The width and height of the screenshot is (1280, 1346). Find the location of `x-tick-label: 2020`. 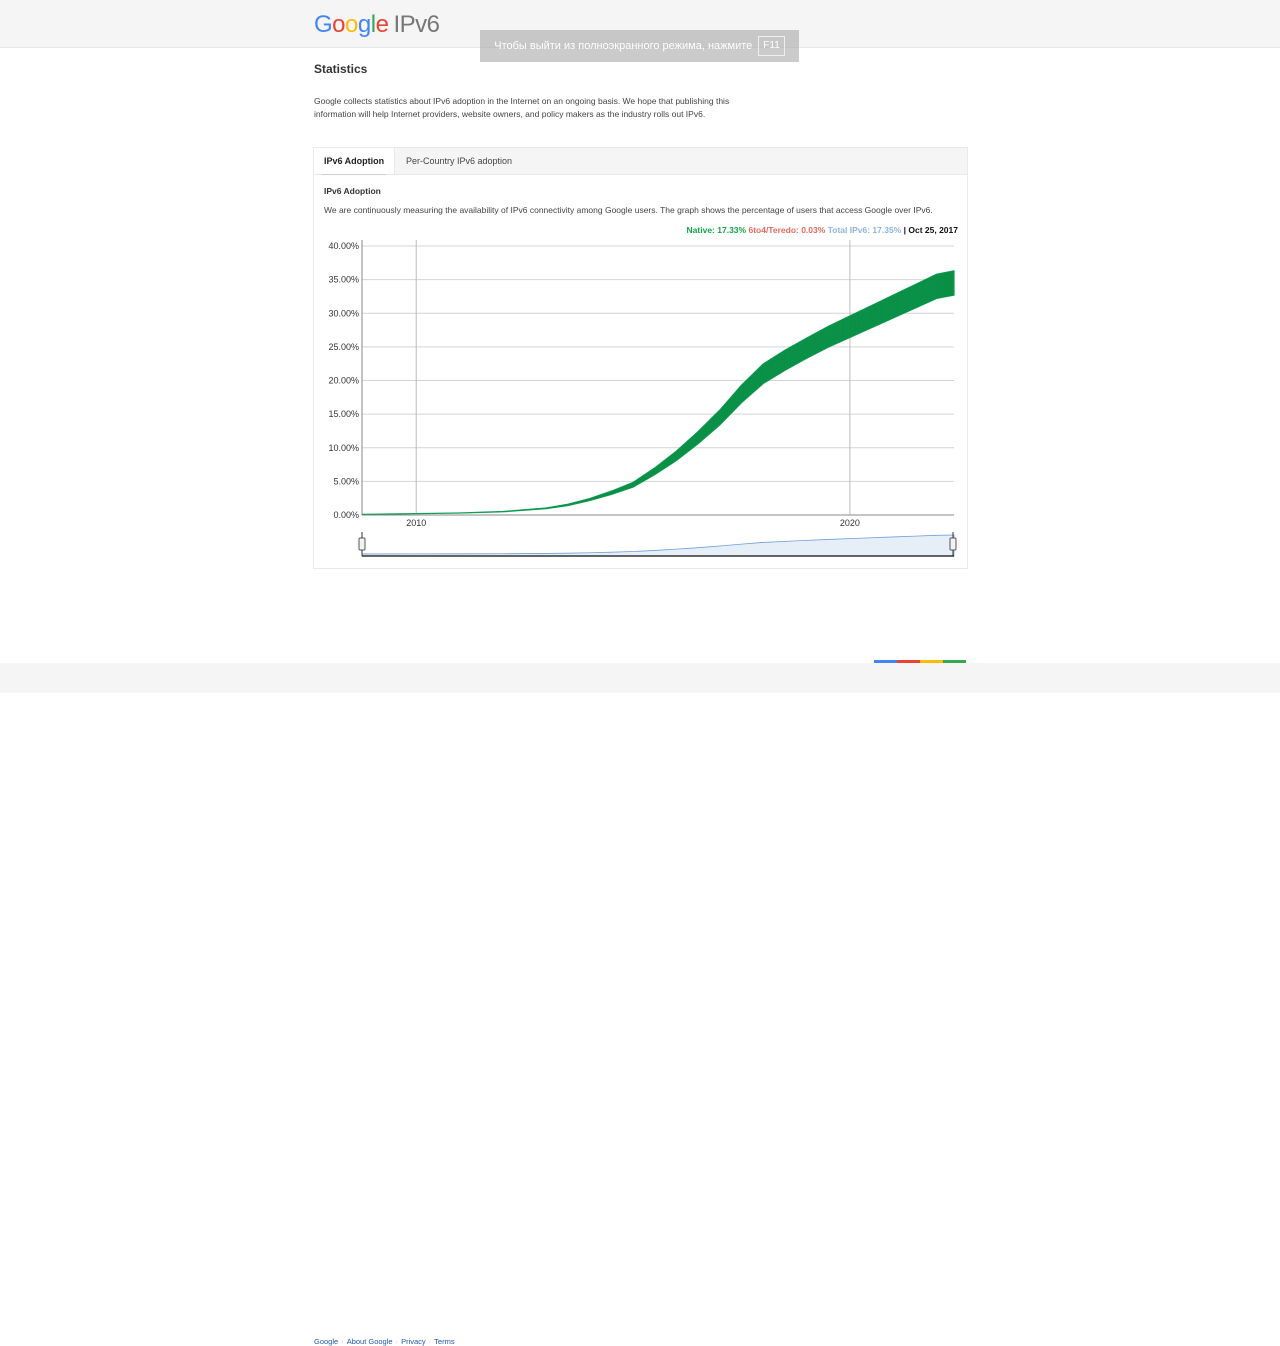

x-tick-label: 2020 is located at coordinates (850, 523).